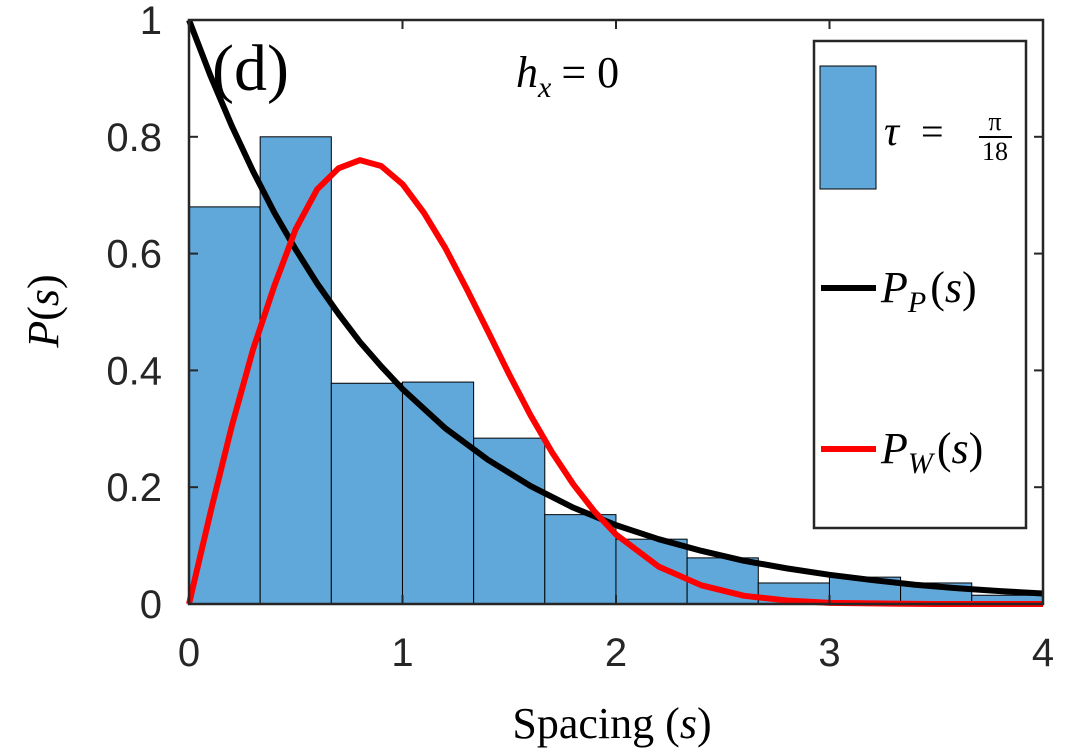  What do you see at coordinates (994, 121) in the screenshot?
I see `legend-frac-num: π` at bounding box center [994, 121].